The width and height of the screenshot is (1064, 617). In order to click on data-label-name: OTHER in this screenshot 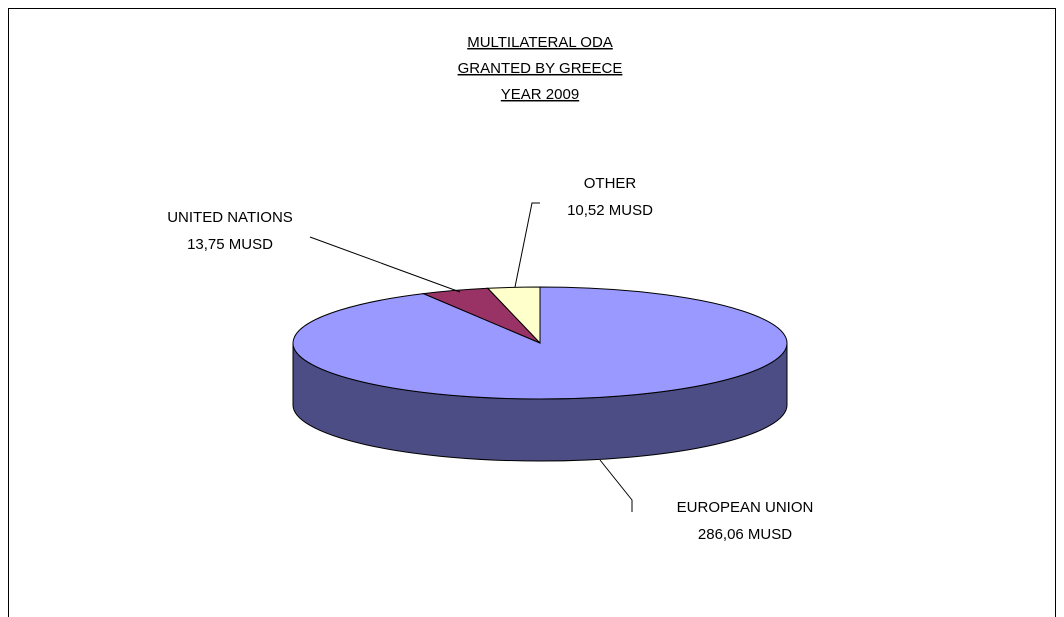, I will do `click(610, 183)`.